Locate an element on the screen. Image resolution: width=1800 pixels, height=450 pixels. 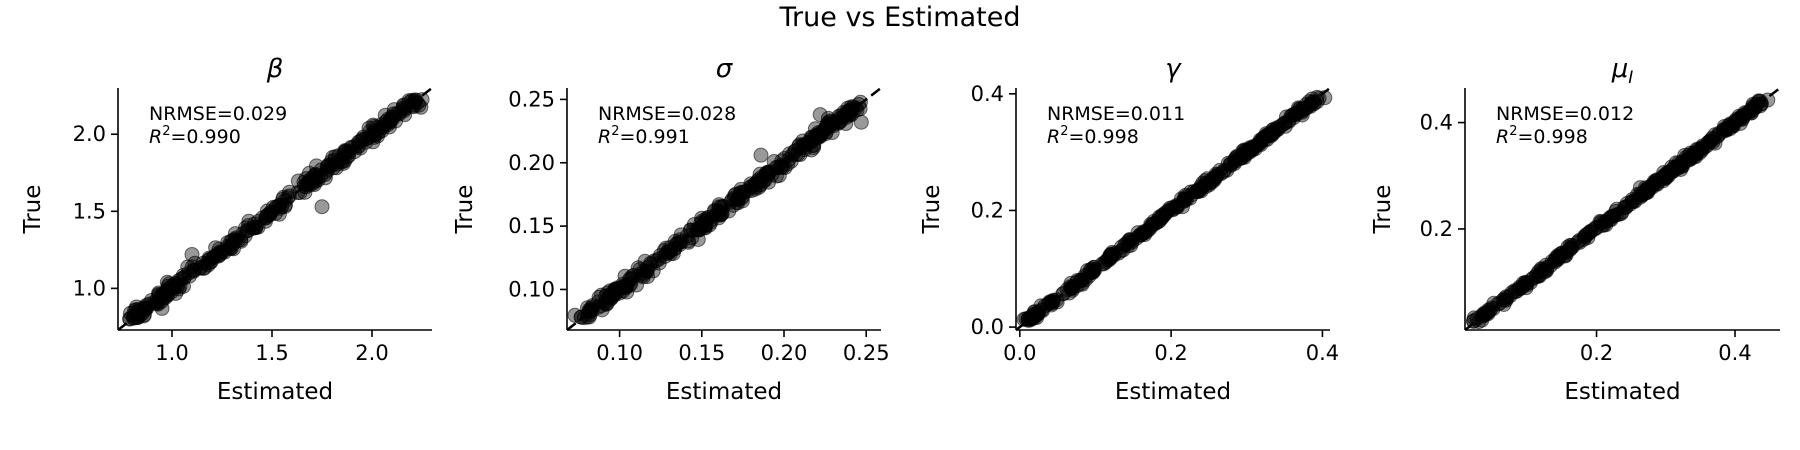
y-tick-label: 1.5 is located at coordinates (89, 211).